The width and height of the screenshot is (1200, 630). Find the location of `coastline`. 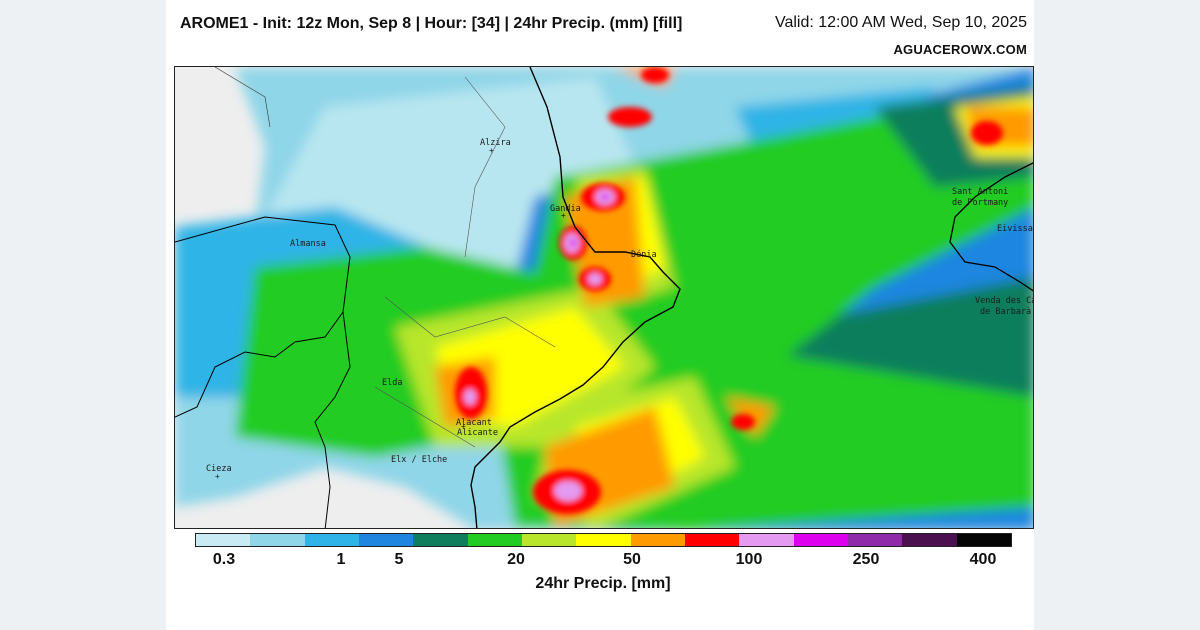

coastline is located at coordinates (575, 297).